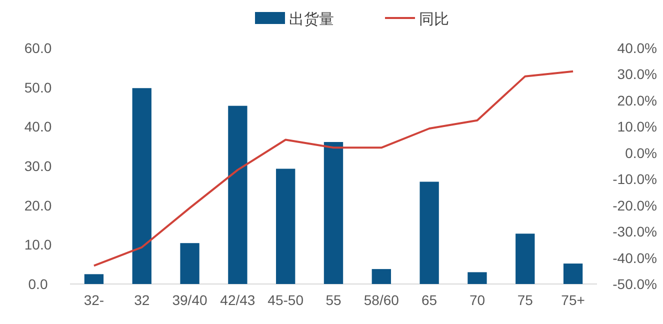  What do you see at coordinates (286, 300) in the screenshot?
I see `x-tick-label: 45-50` at bounding box center [286, 300].